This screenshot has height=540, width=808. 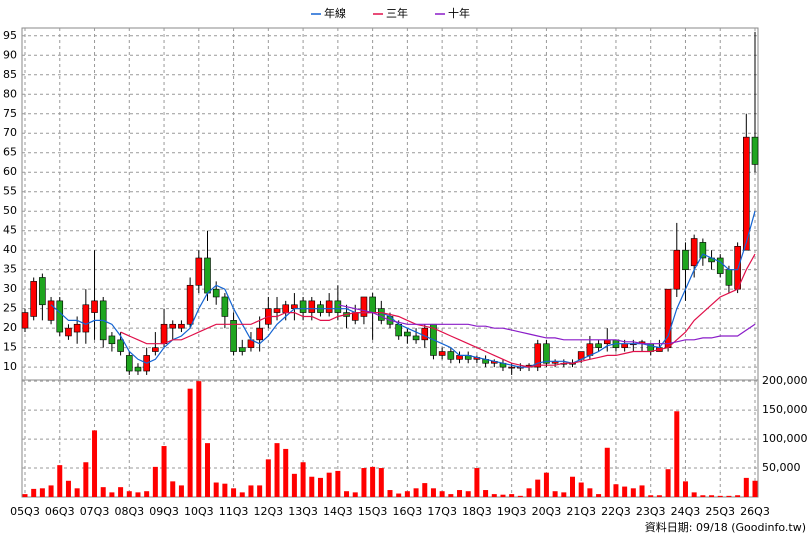 I want to click on y-tick-label: 50,000, so click(x=781, y=467).